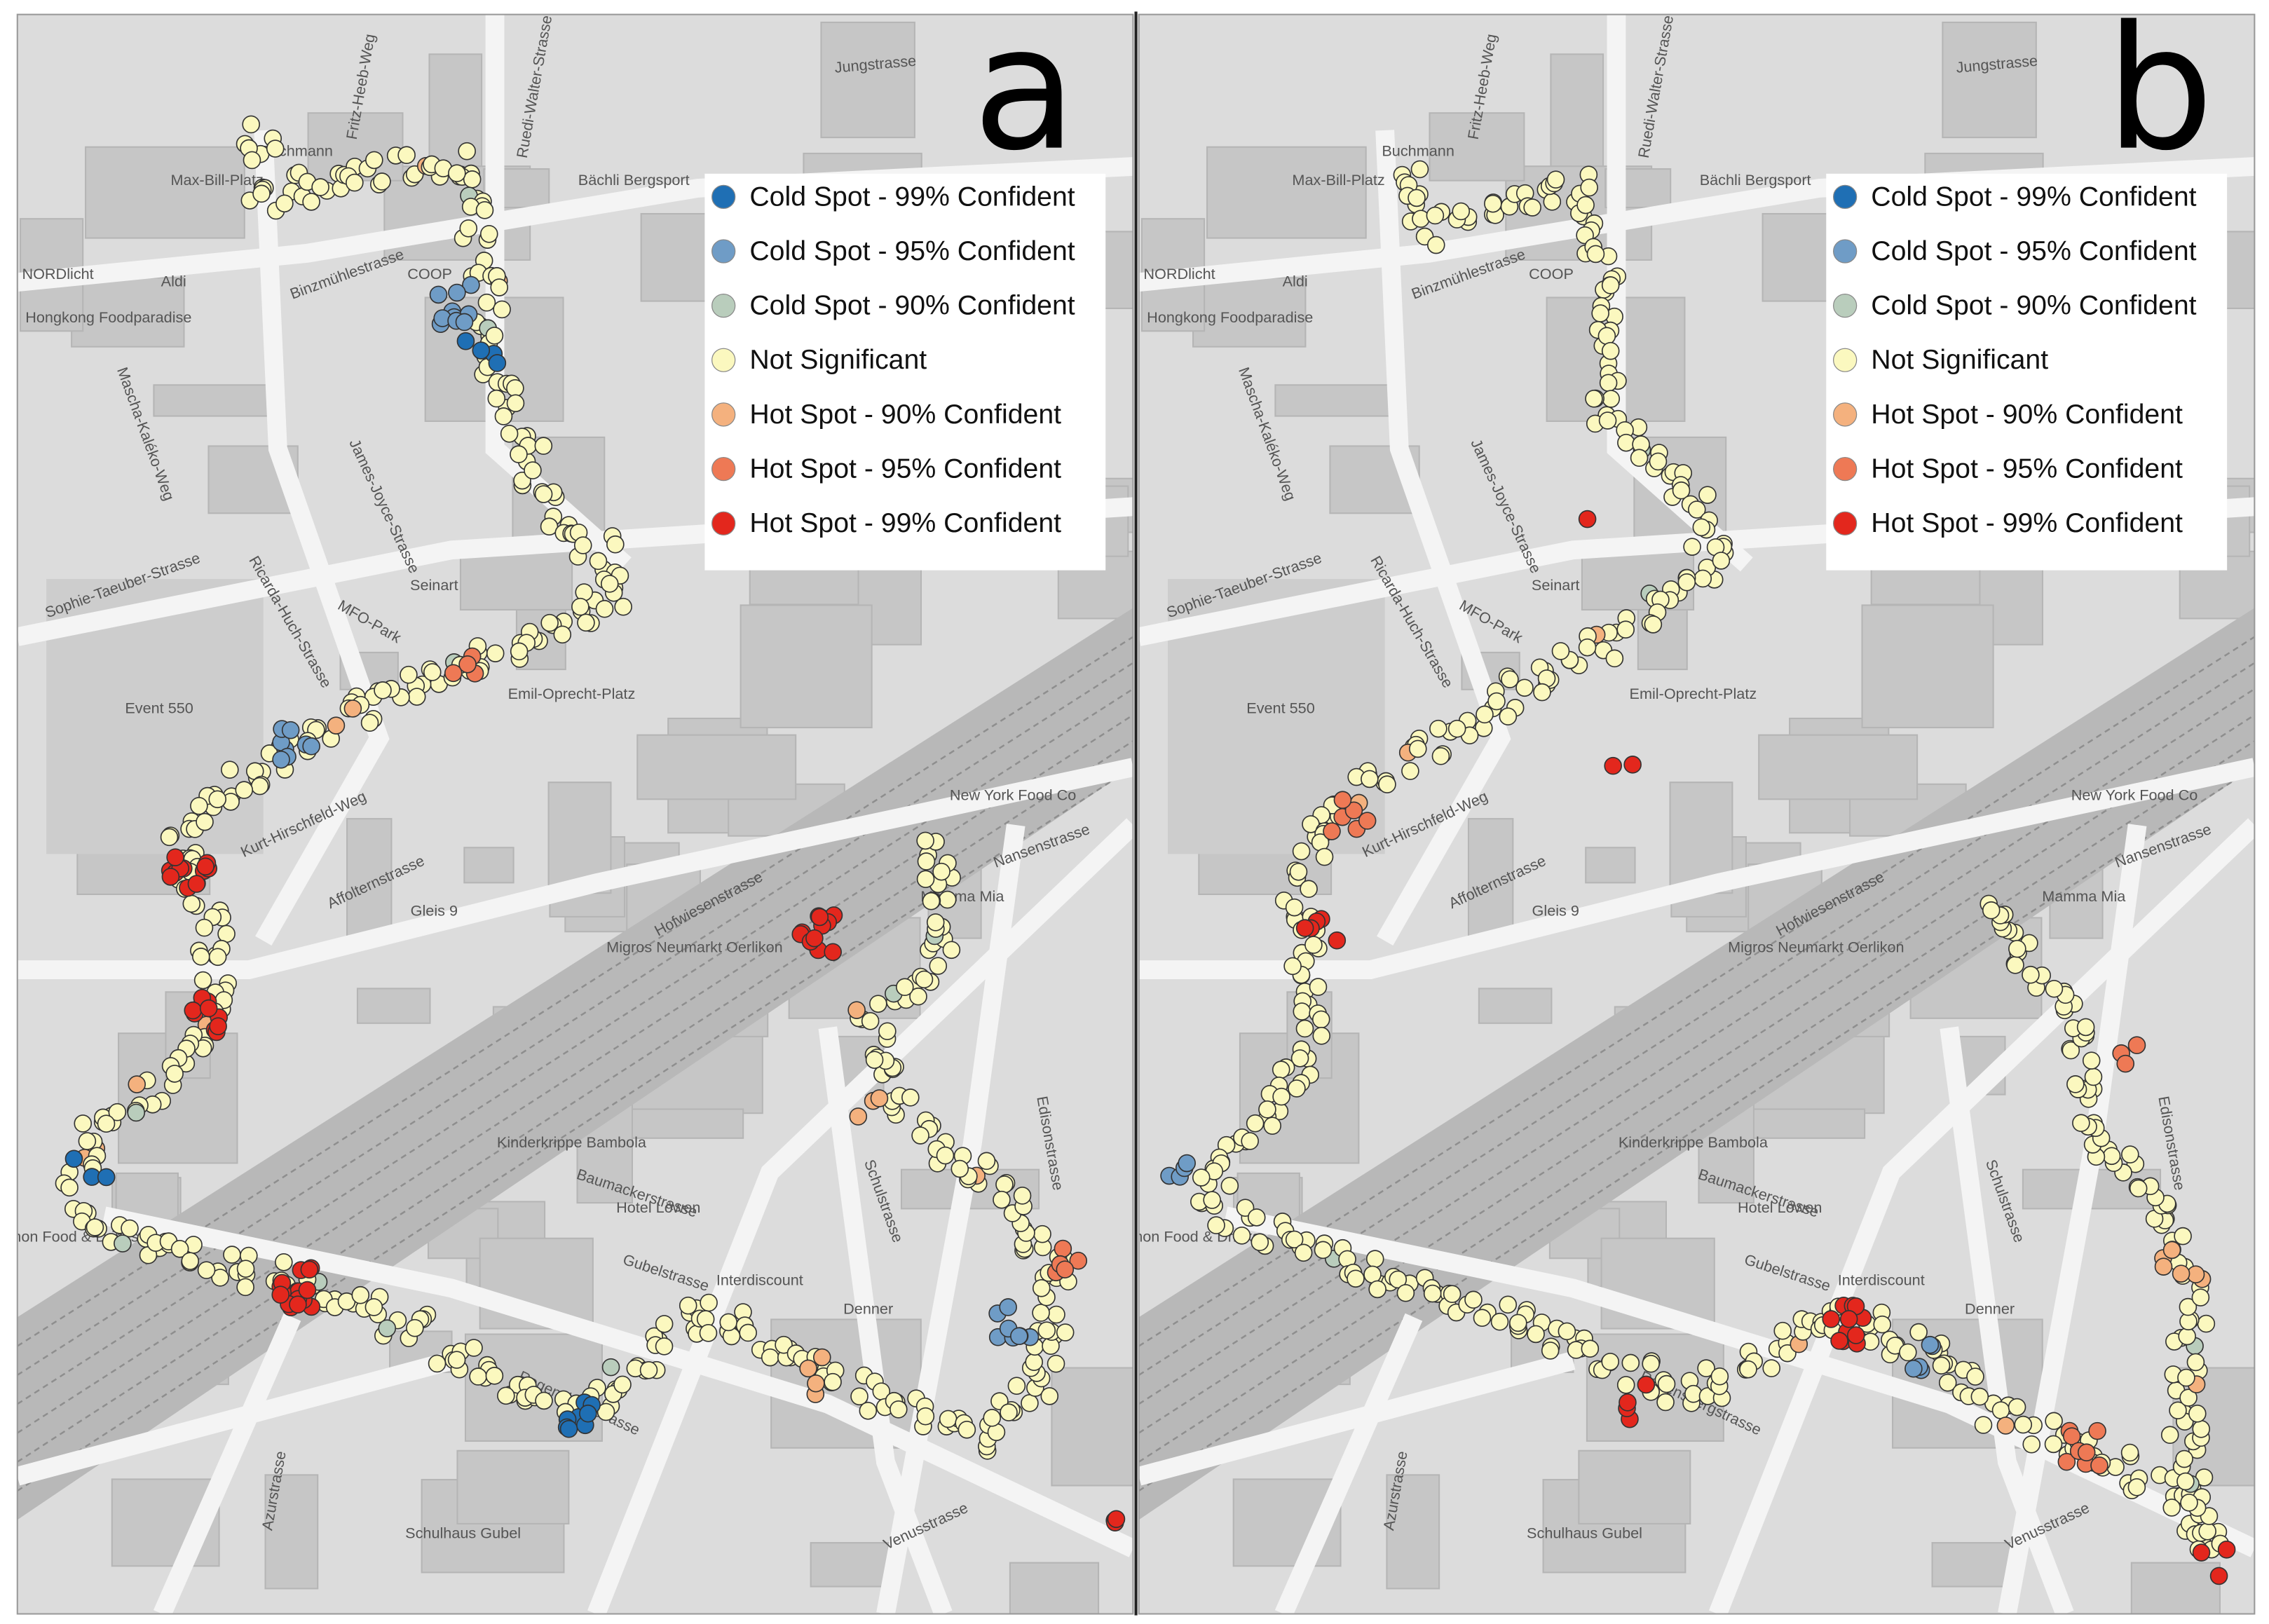  Describe the element at coordinates (216, 180) in the screenshot. I see `map-label: Max-Bill-Platz` at that location.